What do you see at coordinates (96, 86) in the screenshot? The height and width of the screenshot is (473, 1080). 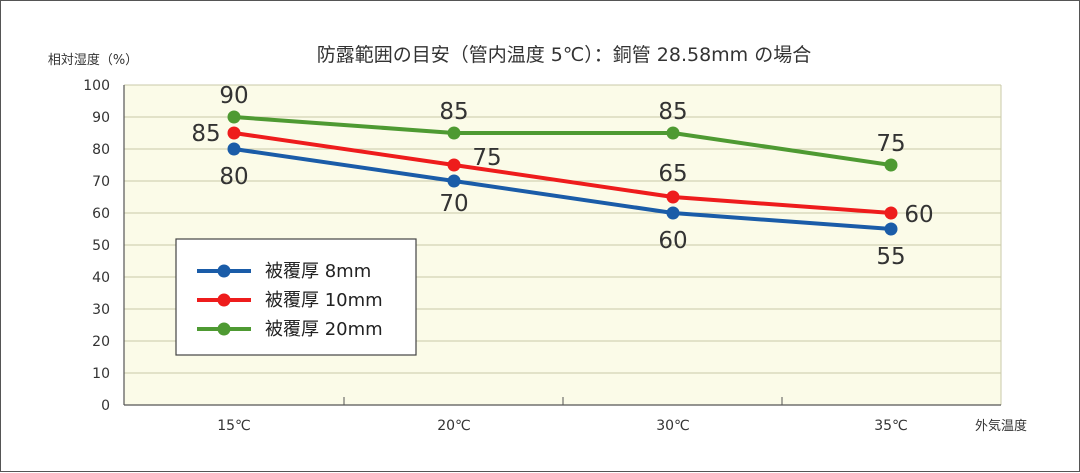 I see `y-tick-label: 100` at bounding box center [96, 86].